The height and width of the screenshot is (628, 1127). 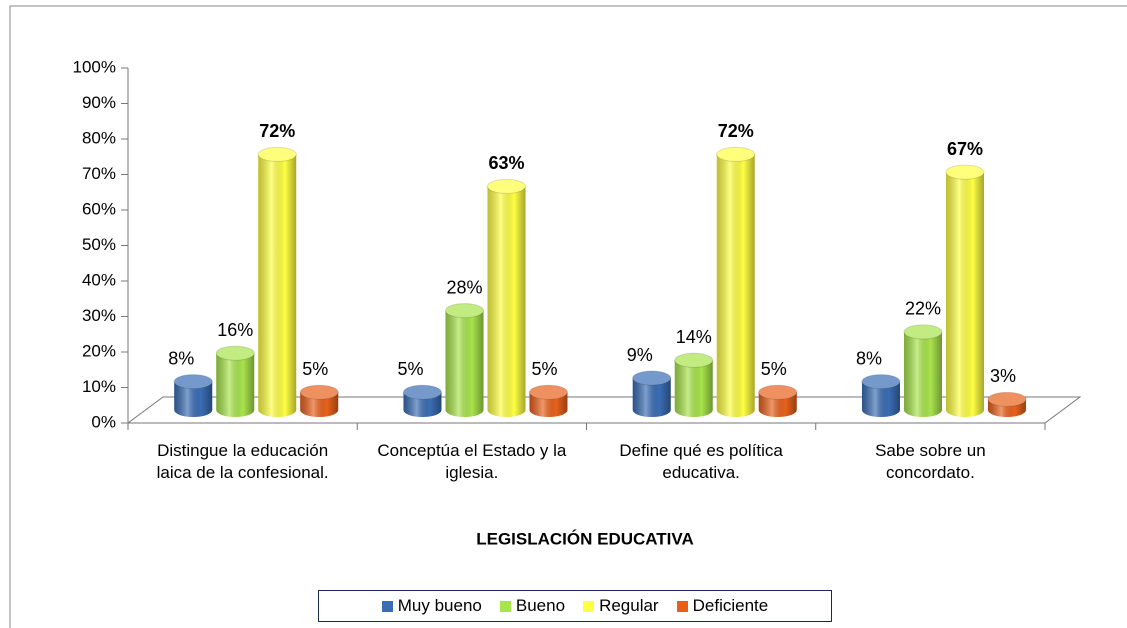 I want to click on value-label: 8%, so click(x=181, y=358).